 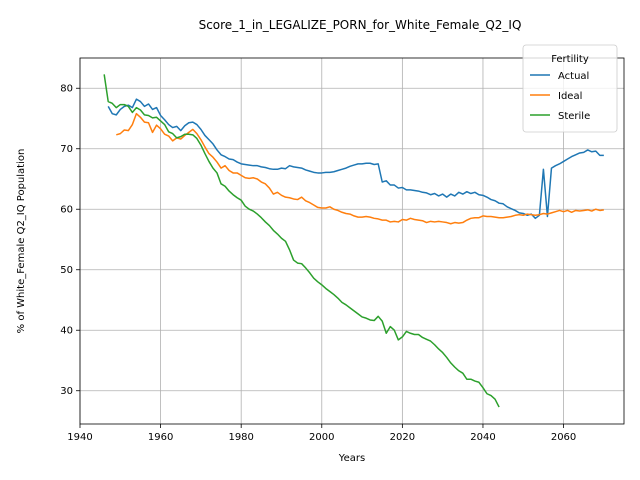 I want to click on x-tick-label: 2060, so click(x=563, y=437).